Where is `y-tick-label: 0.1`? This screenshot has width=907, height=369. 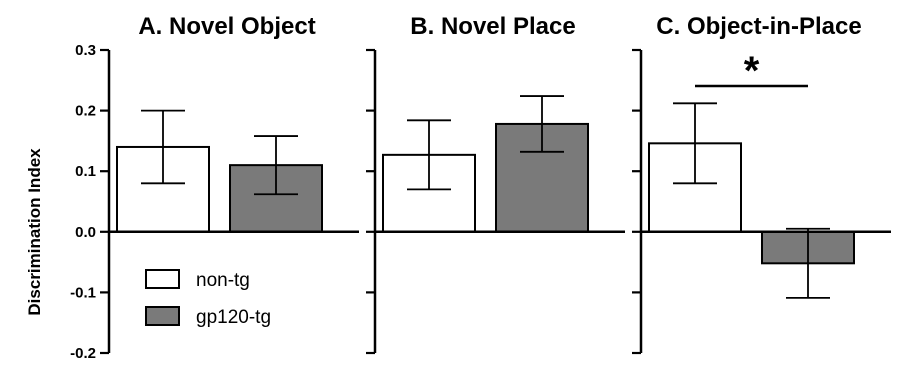 y-tick-label: 0.1 is located at coordinates (85, 171).